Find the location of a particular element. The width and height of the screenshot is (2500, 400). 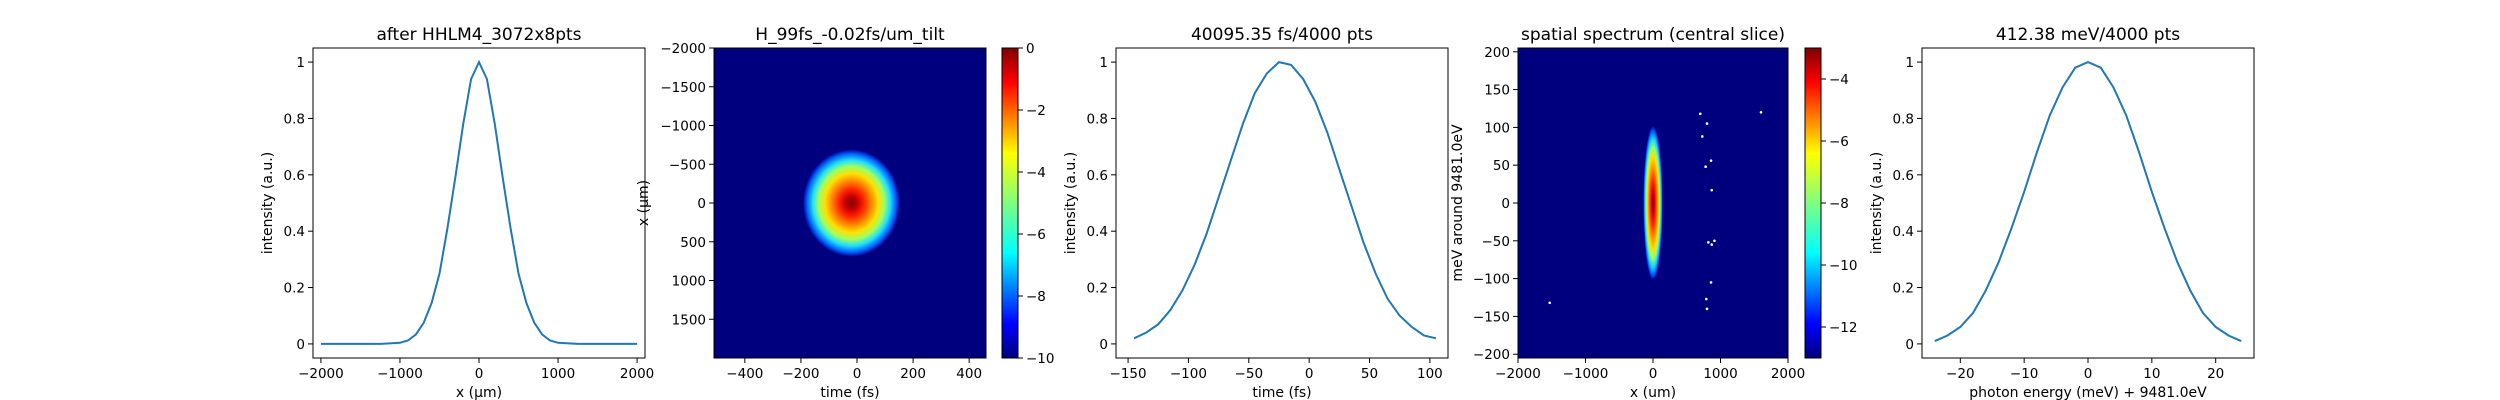

x-axis-label-3: time (fs) is located at coordinates (1281, 392).